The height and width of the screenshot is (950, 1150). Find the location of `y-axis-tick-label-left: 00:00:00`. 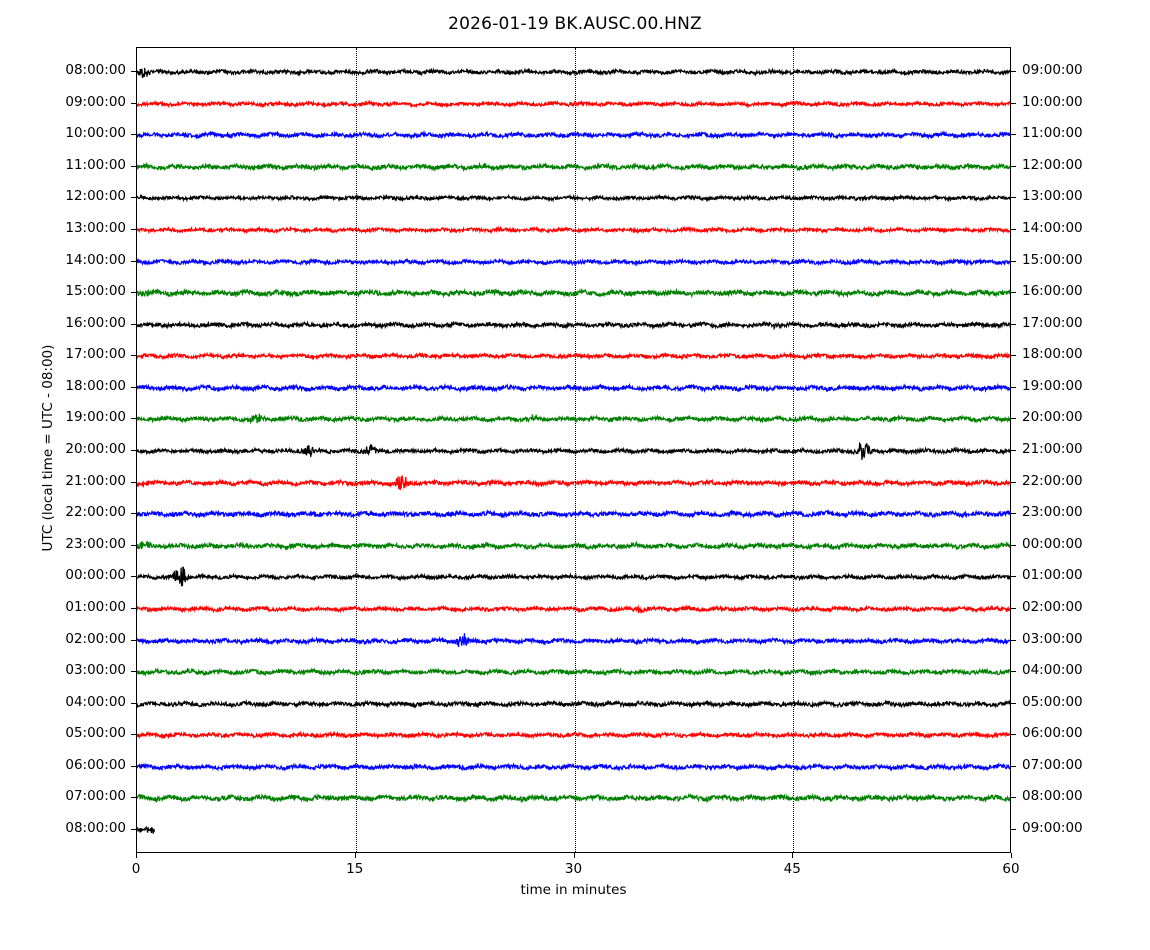

y-axis-tick-label-left: 00:00:00 is located at coordinates (95, 575).